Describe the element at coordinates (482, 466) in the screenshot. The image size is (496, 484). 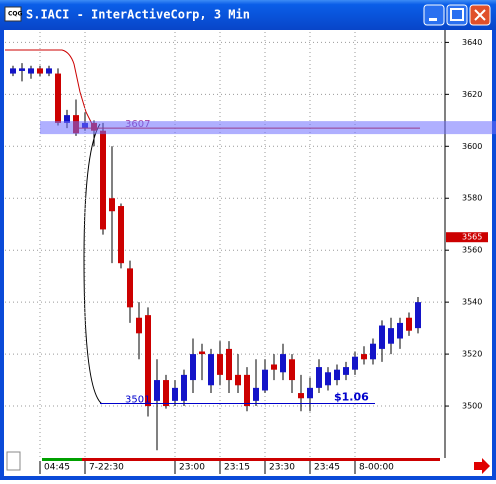
I see `scroll-arrow` at that location.